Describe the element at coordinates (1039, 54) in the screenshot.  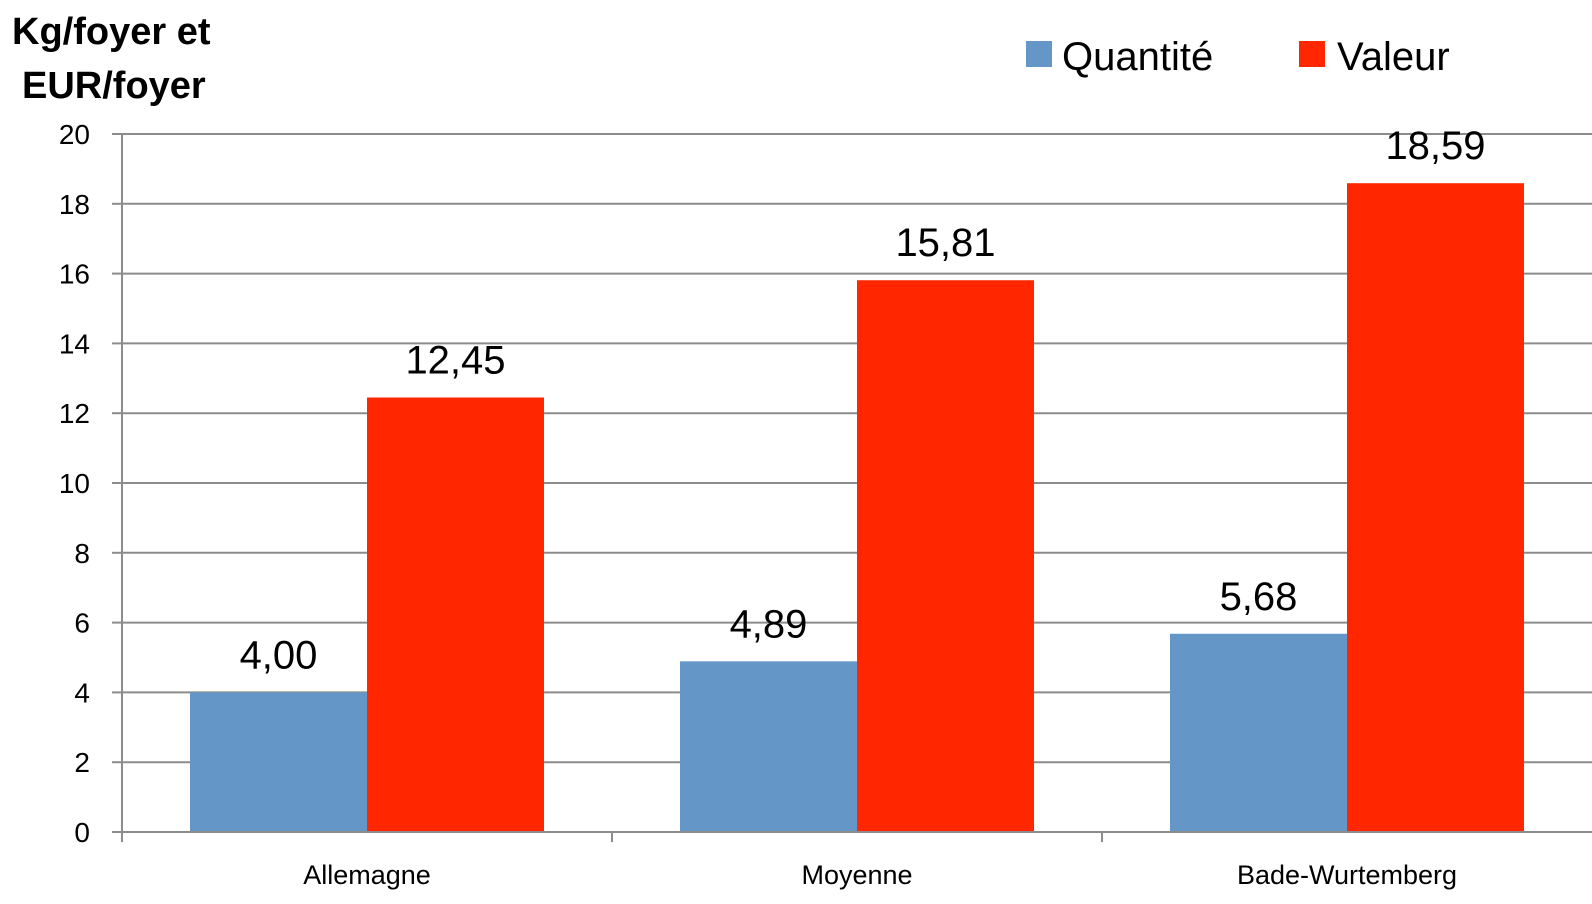
I see `legend-swatch-quantite` at that location.